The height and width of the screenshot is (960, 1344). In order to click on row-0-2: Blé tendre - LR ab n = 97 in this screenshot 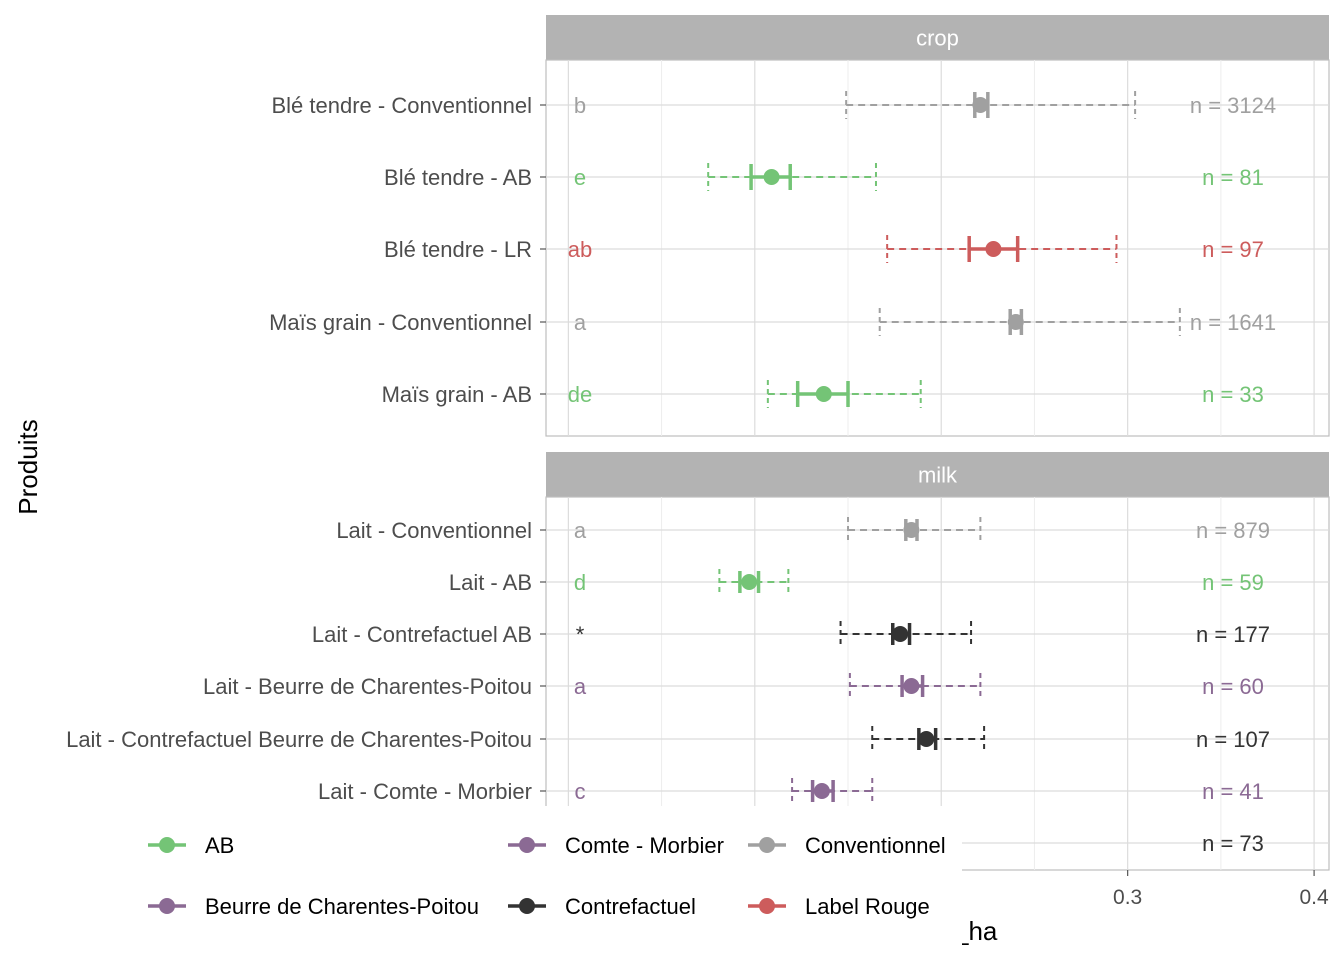, I will do `click(856, 249)`.